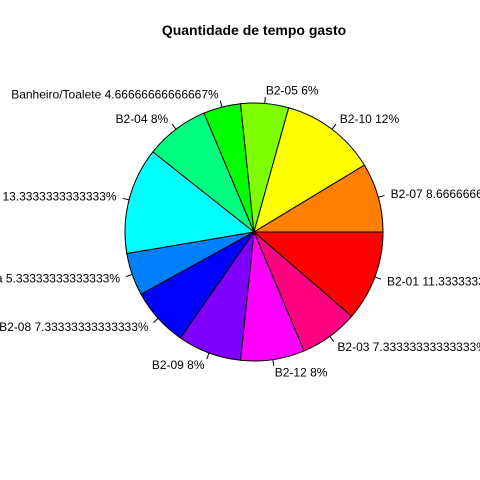  I want to click on slice-label: Área Externa 5.33333333333333%, so click(60, 278).